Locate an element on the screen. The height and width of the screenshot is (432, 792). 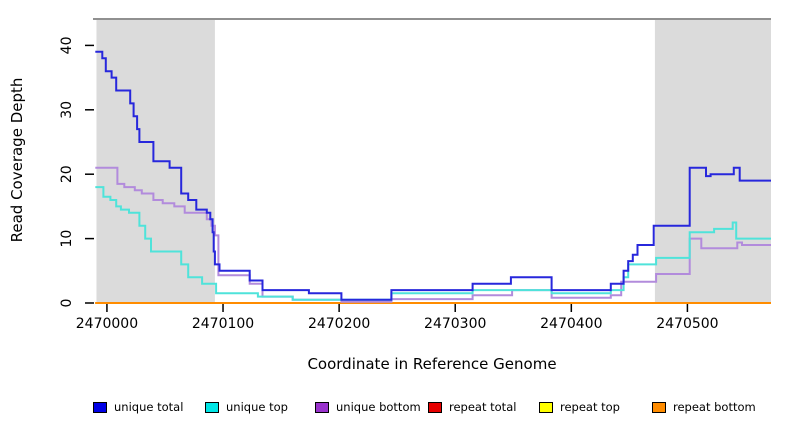
x-tick-label: 2470500 is located at coordinates (687, 324).